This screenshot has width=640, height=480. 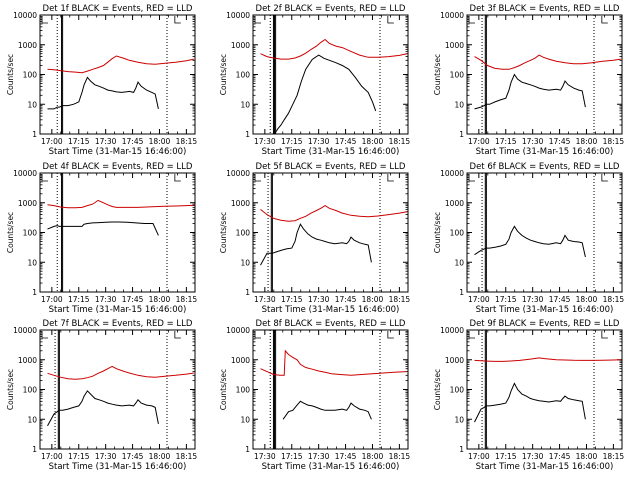 I want to click on panel-title: Det 4f BLACK = Events, RED = LLD, so click(x=118, y=167).